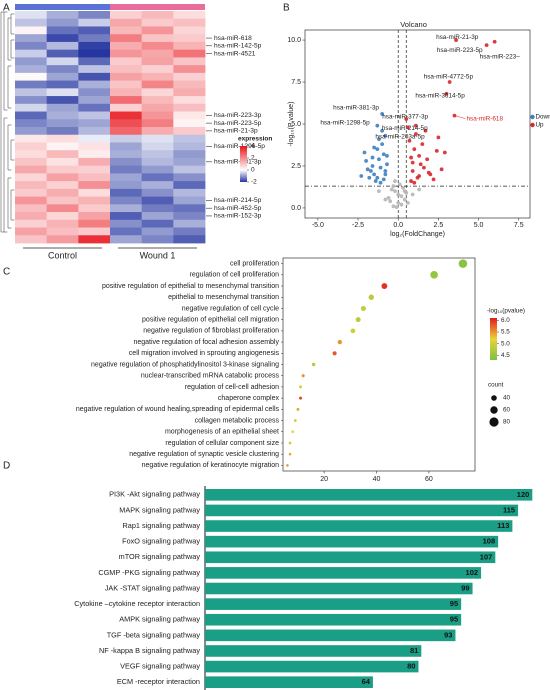  What do you see at coordinates (235, 275) in the screenshot?
I see `y-tick-label: regulation of cell proliferation` at bounding box center [235, 275].